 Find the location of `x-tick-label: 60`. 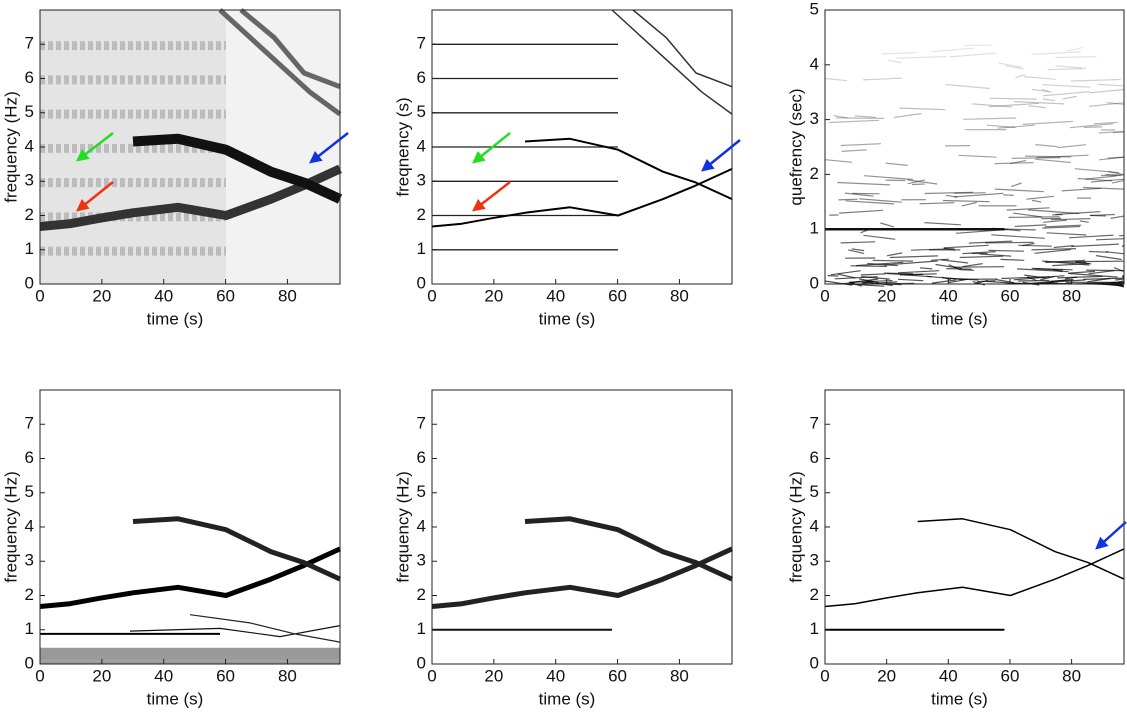

x-tick-label: 60 is located at coordinates (1009, 295).